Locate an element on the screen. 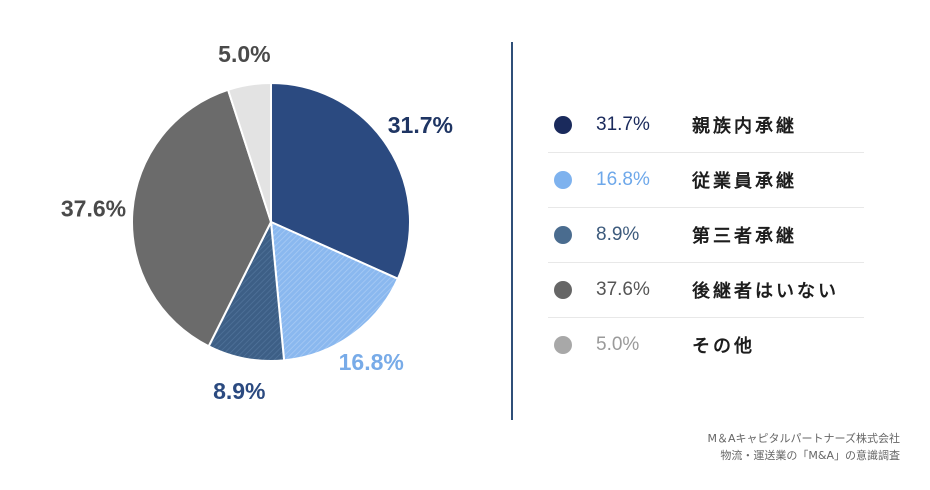 The width and height of the screenshot is (930, 490). legend-label: 後継者はいない is located at coordinates (765, 291).